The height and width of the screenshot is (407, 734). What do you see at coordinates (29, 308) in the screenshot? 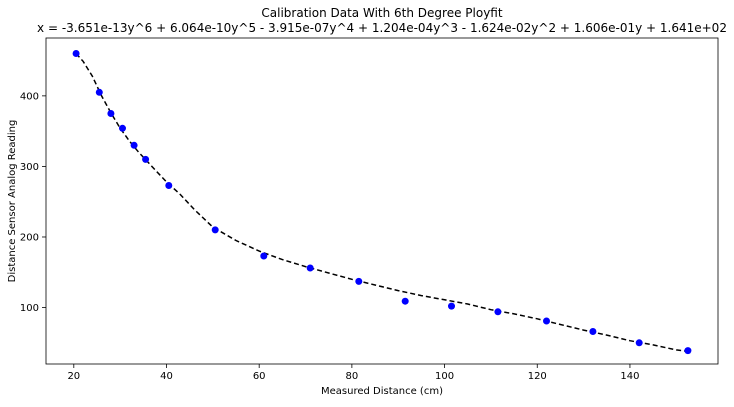
I see `y-tick-label: 100` at bounding box center [29, 308].